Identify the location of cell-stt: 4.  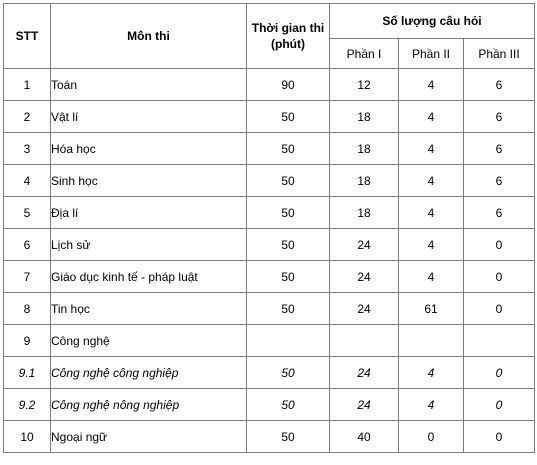
(27, 180).